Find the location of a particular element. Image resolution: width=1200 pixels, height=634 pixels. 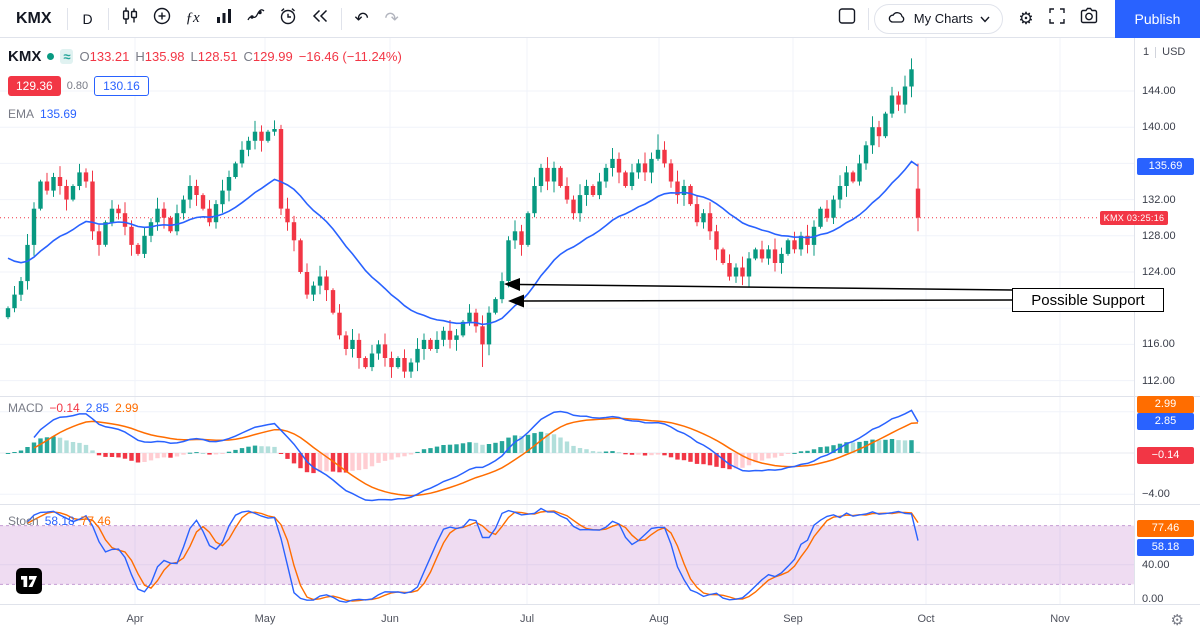

publish-button: Publish is located at coordinates (1157, 19).